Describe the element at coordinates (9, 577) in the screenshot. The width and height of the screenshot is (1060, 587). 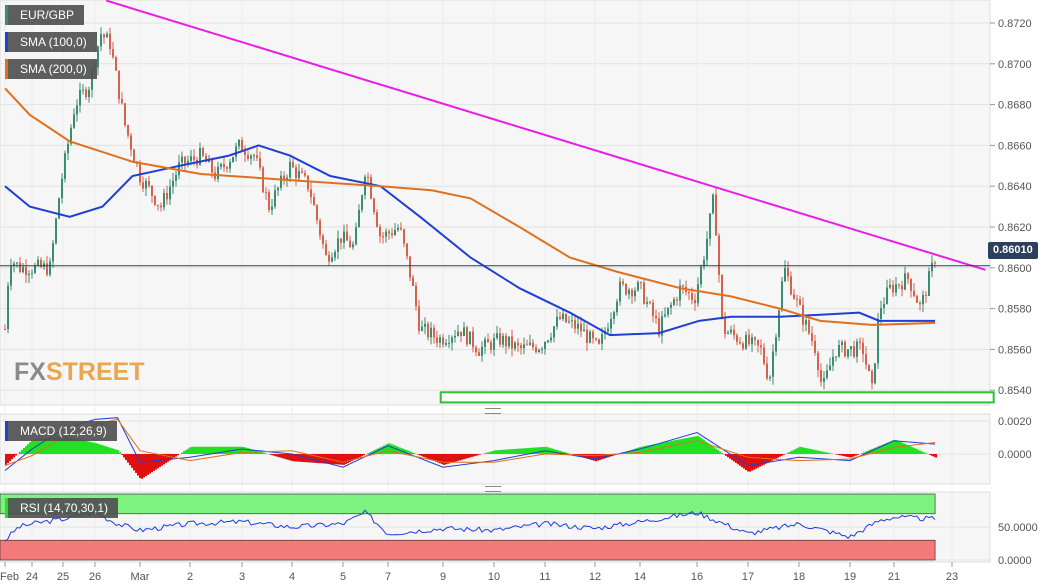
I see `x-tick-label: Feb` at that location.